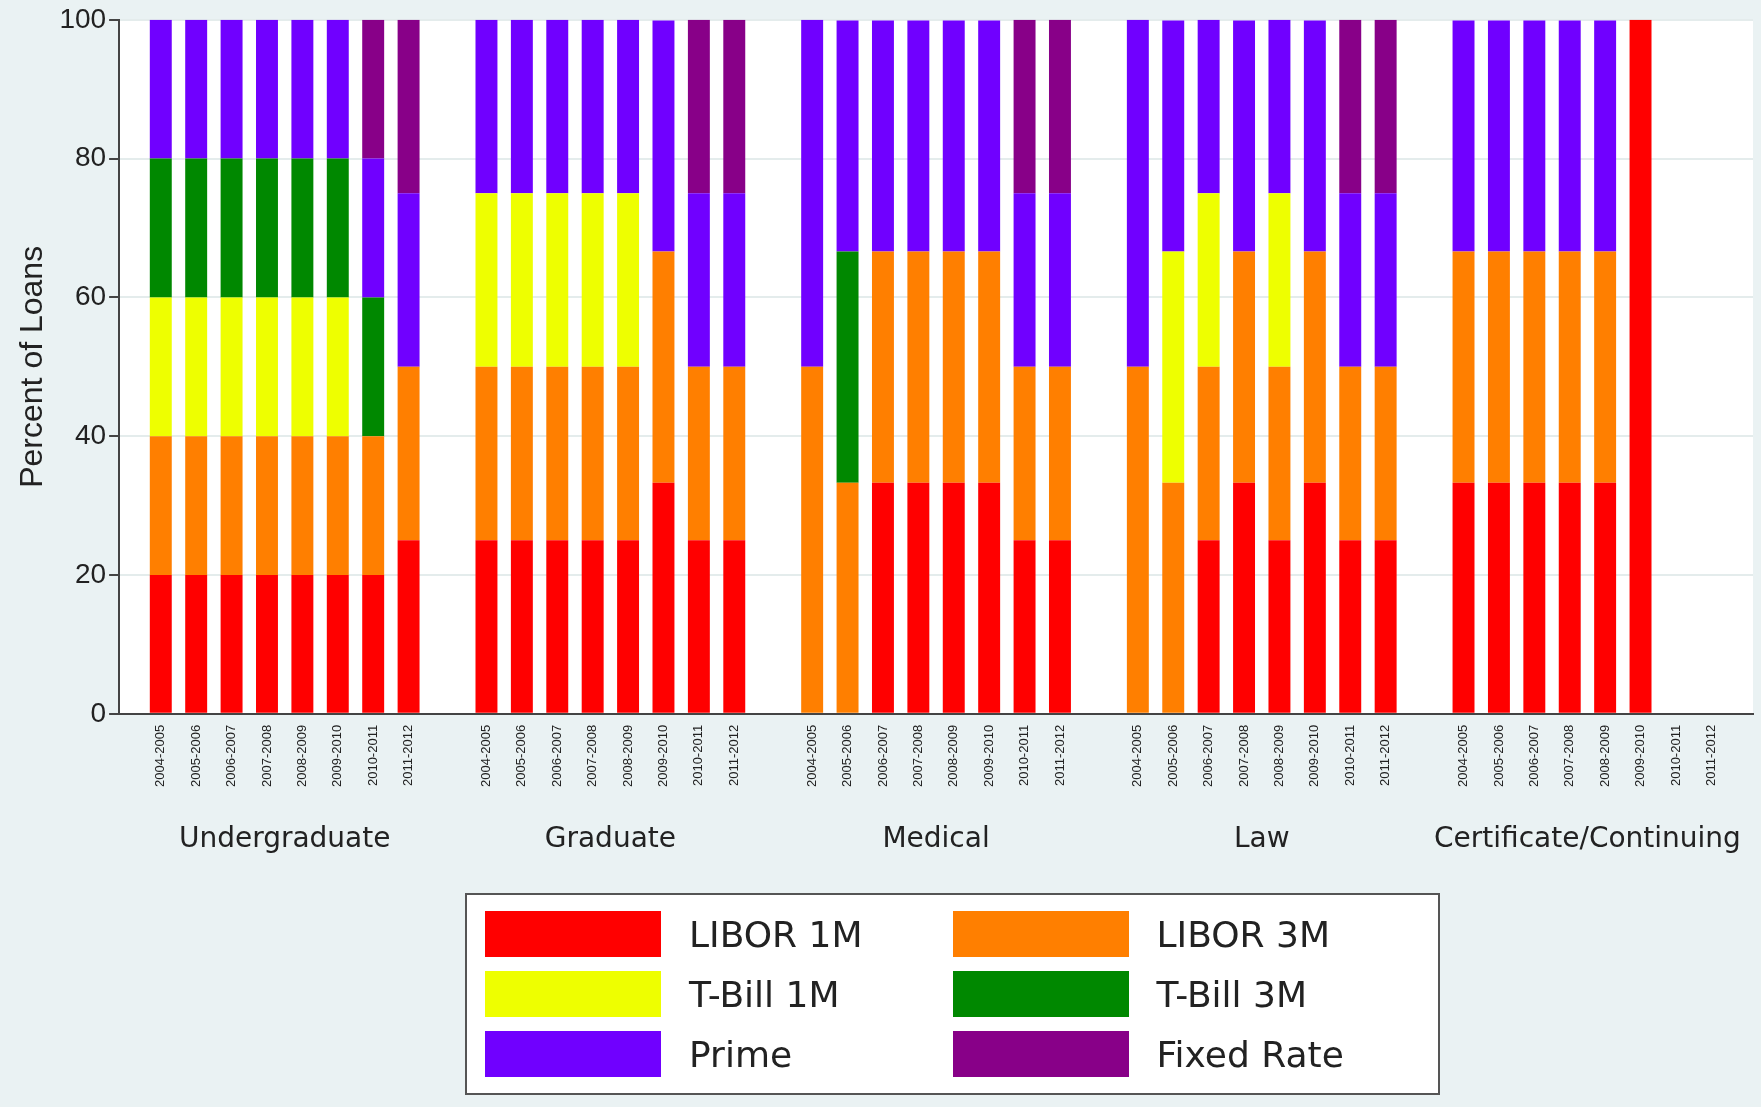  What do you see at coordinates (741, 1054) in the screenshot?
I see `legend-label: Prime` at bounding box center [741, 1054].